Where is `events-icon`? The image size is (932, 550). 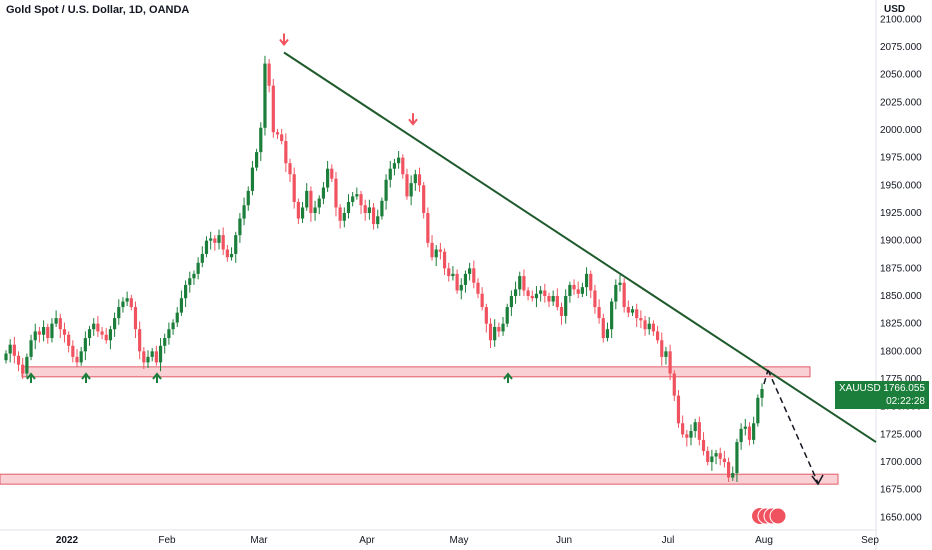 events-icon is located at coordinates (769, 516).